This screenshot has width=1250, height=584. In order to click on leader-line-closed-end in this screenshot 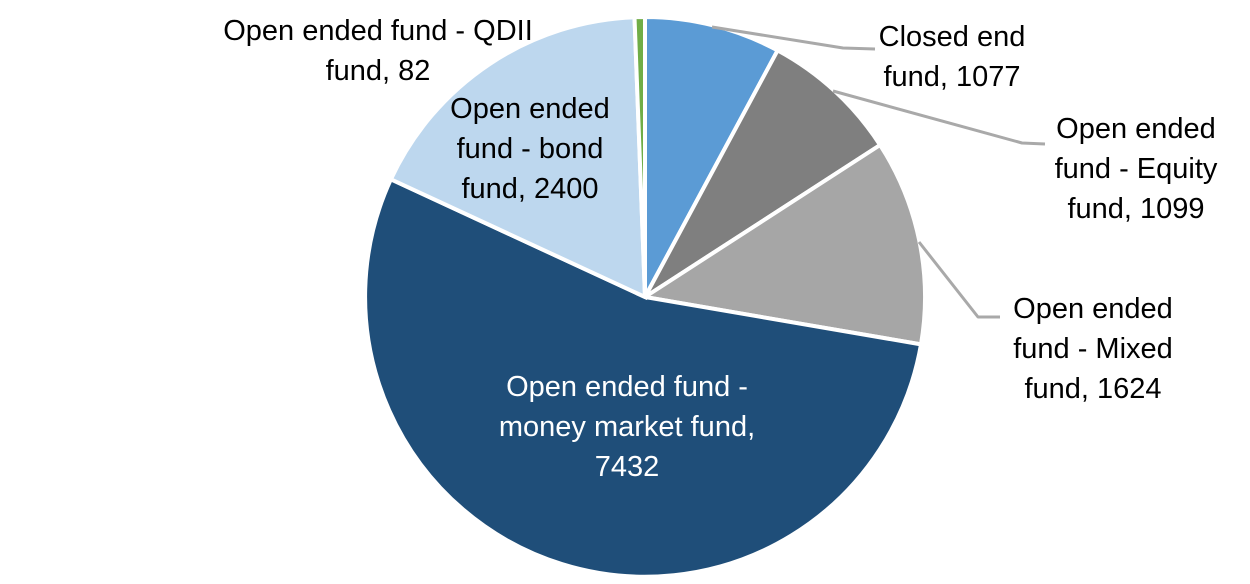, I will do `click(793, 38)`.